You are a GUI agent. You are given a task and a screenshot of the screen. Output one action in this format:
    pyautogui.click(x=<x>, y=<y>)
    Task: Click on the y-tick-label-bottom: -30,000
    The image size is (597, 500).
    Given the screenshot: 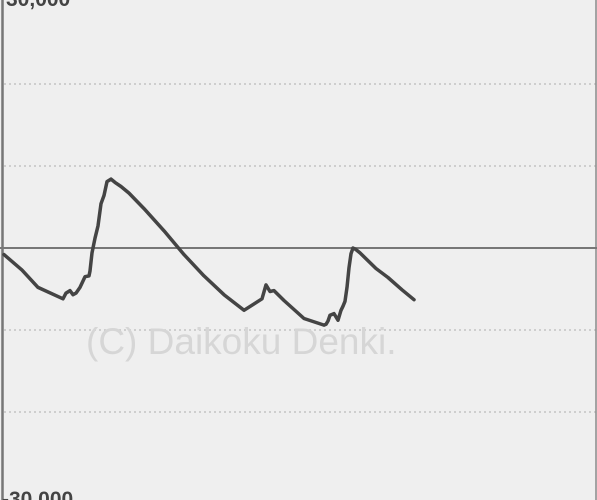 What is the action you would take?
    pyautogui.click(x=37, y=494)
    